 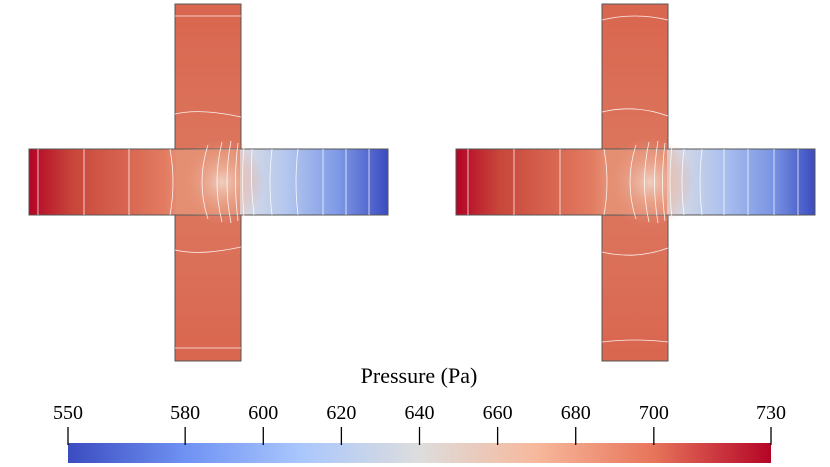 What do you see at coordinates (654, 413) in the screenshot?
I see `colorbar-tick-label: 700` at bounding box center [654, 413].